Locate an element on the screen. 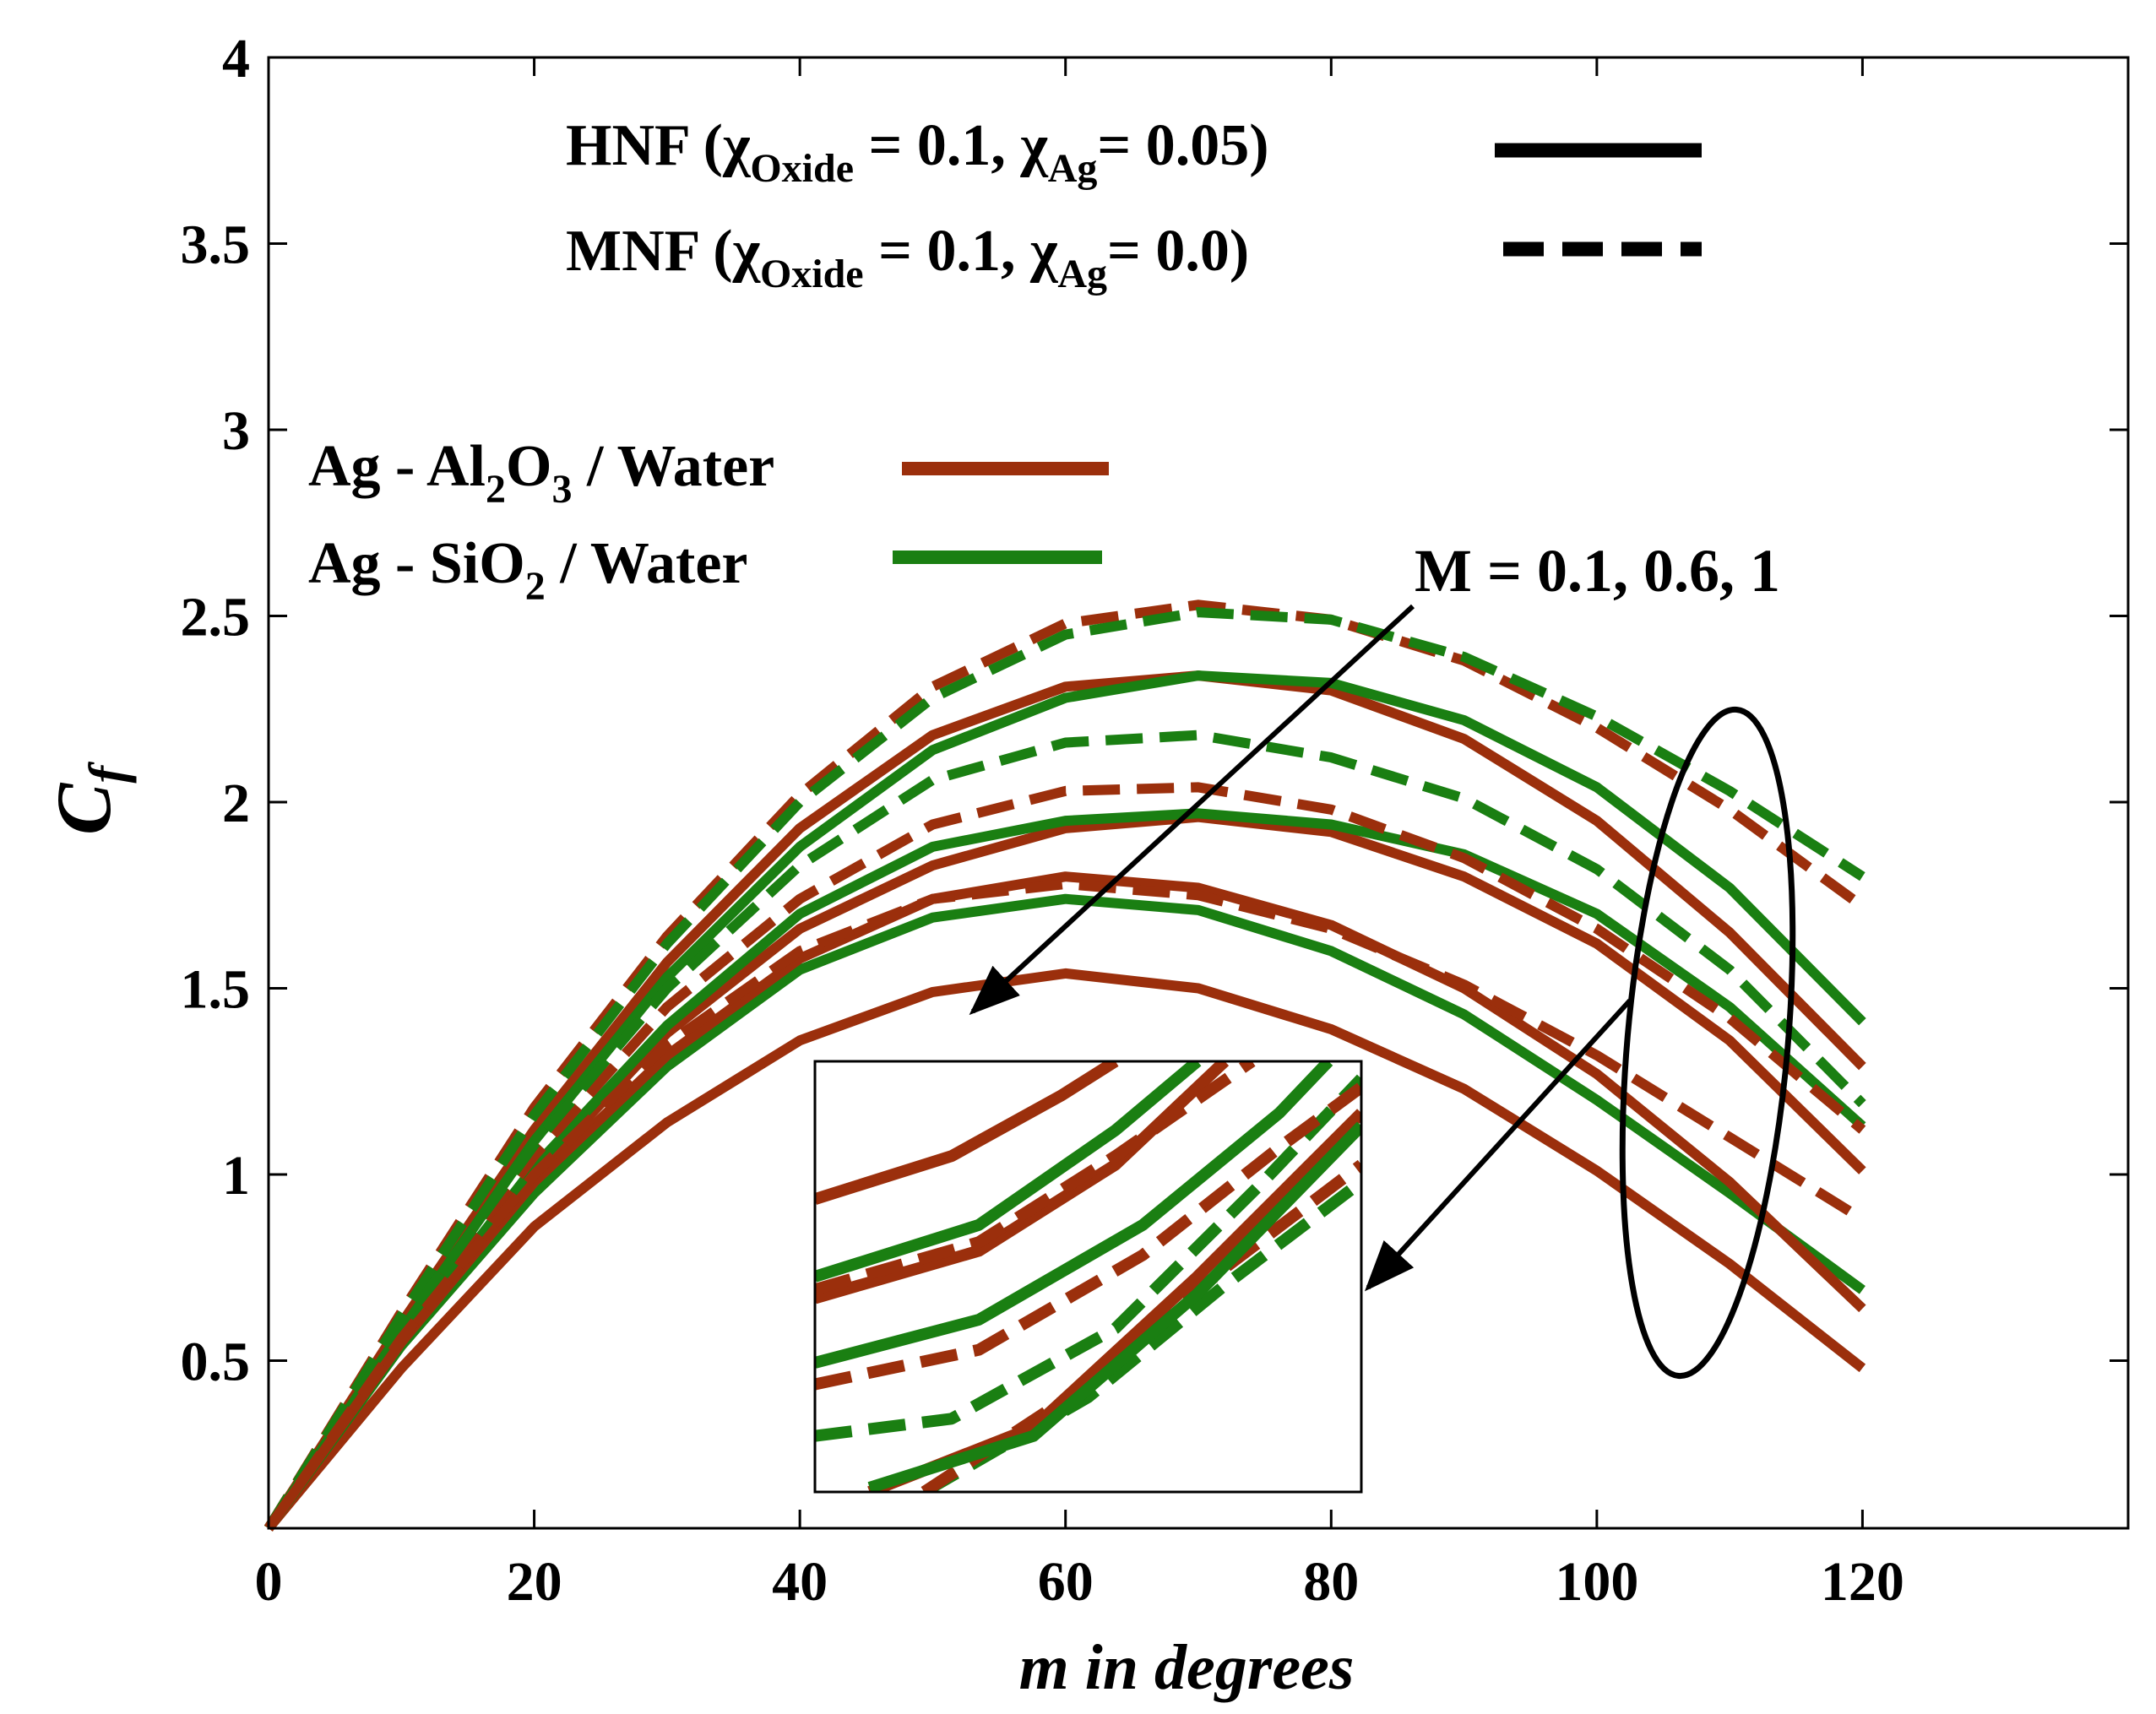  y-tick-label: 3.5 is located at coordinates (216, 245).